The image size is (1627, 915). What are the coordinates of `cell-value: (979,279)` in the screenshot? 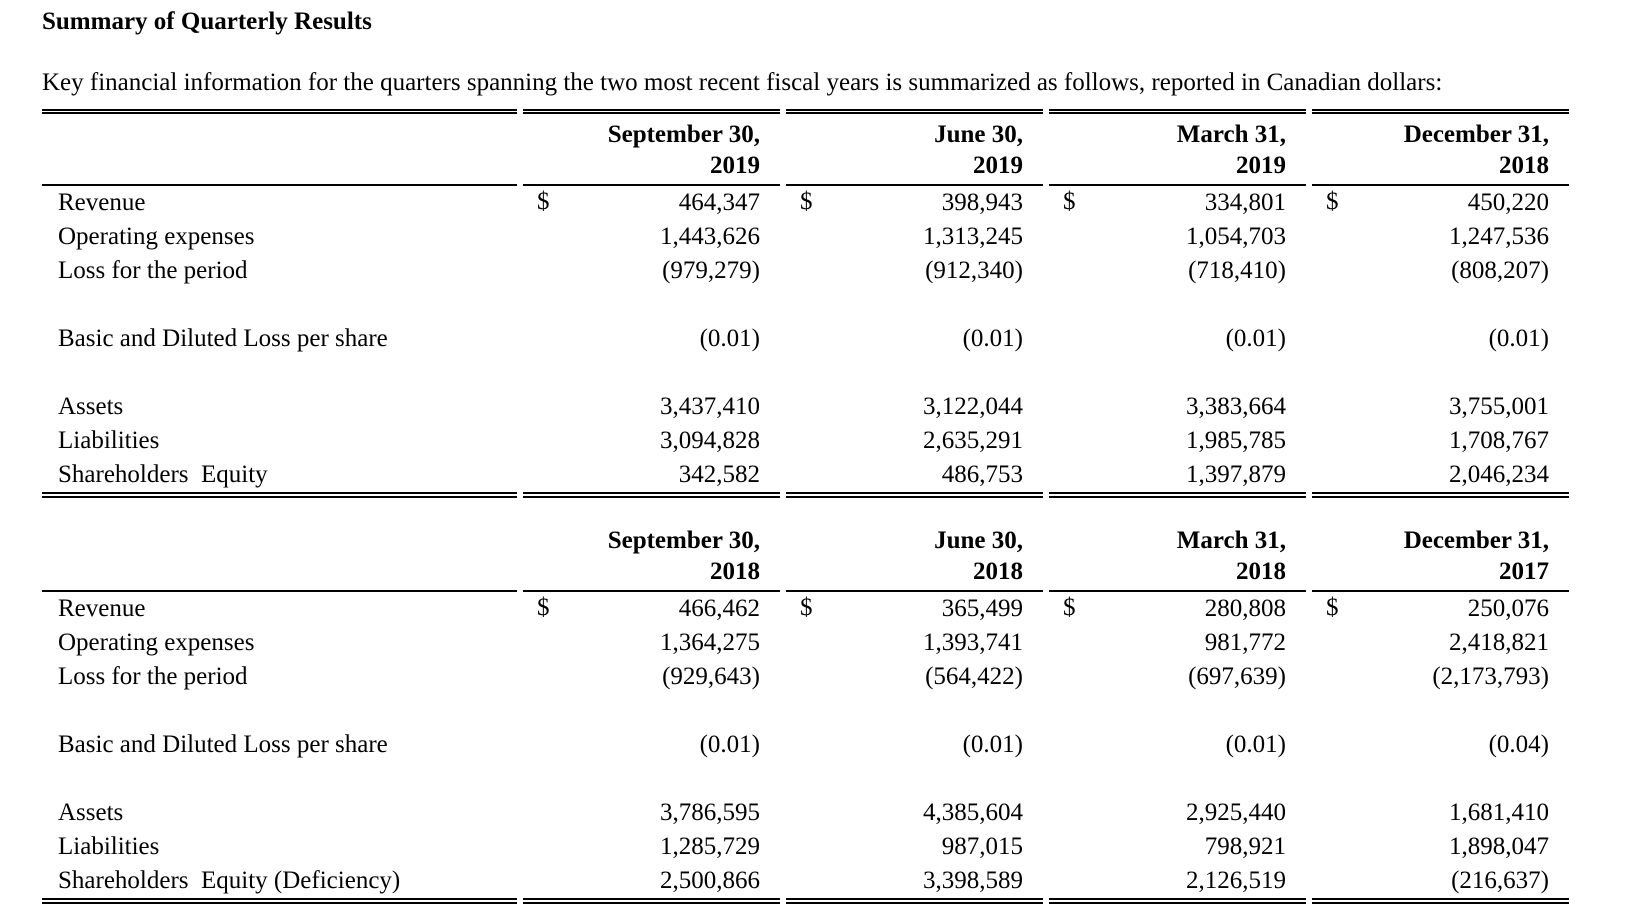 It's located at (711, 270).